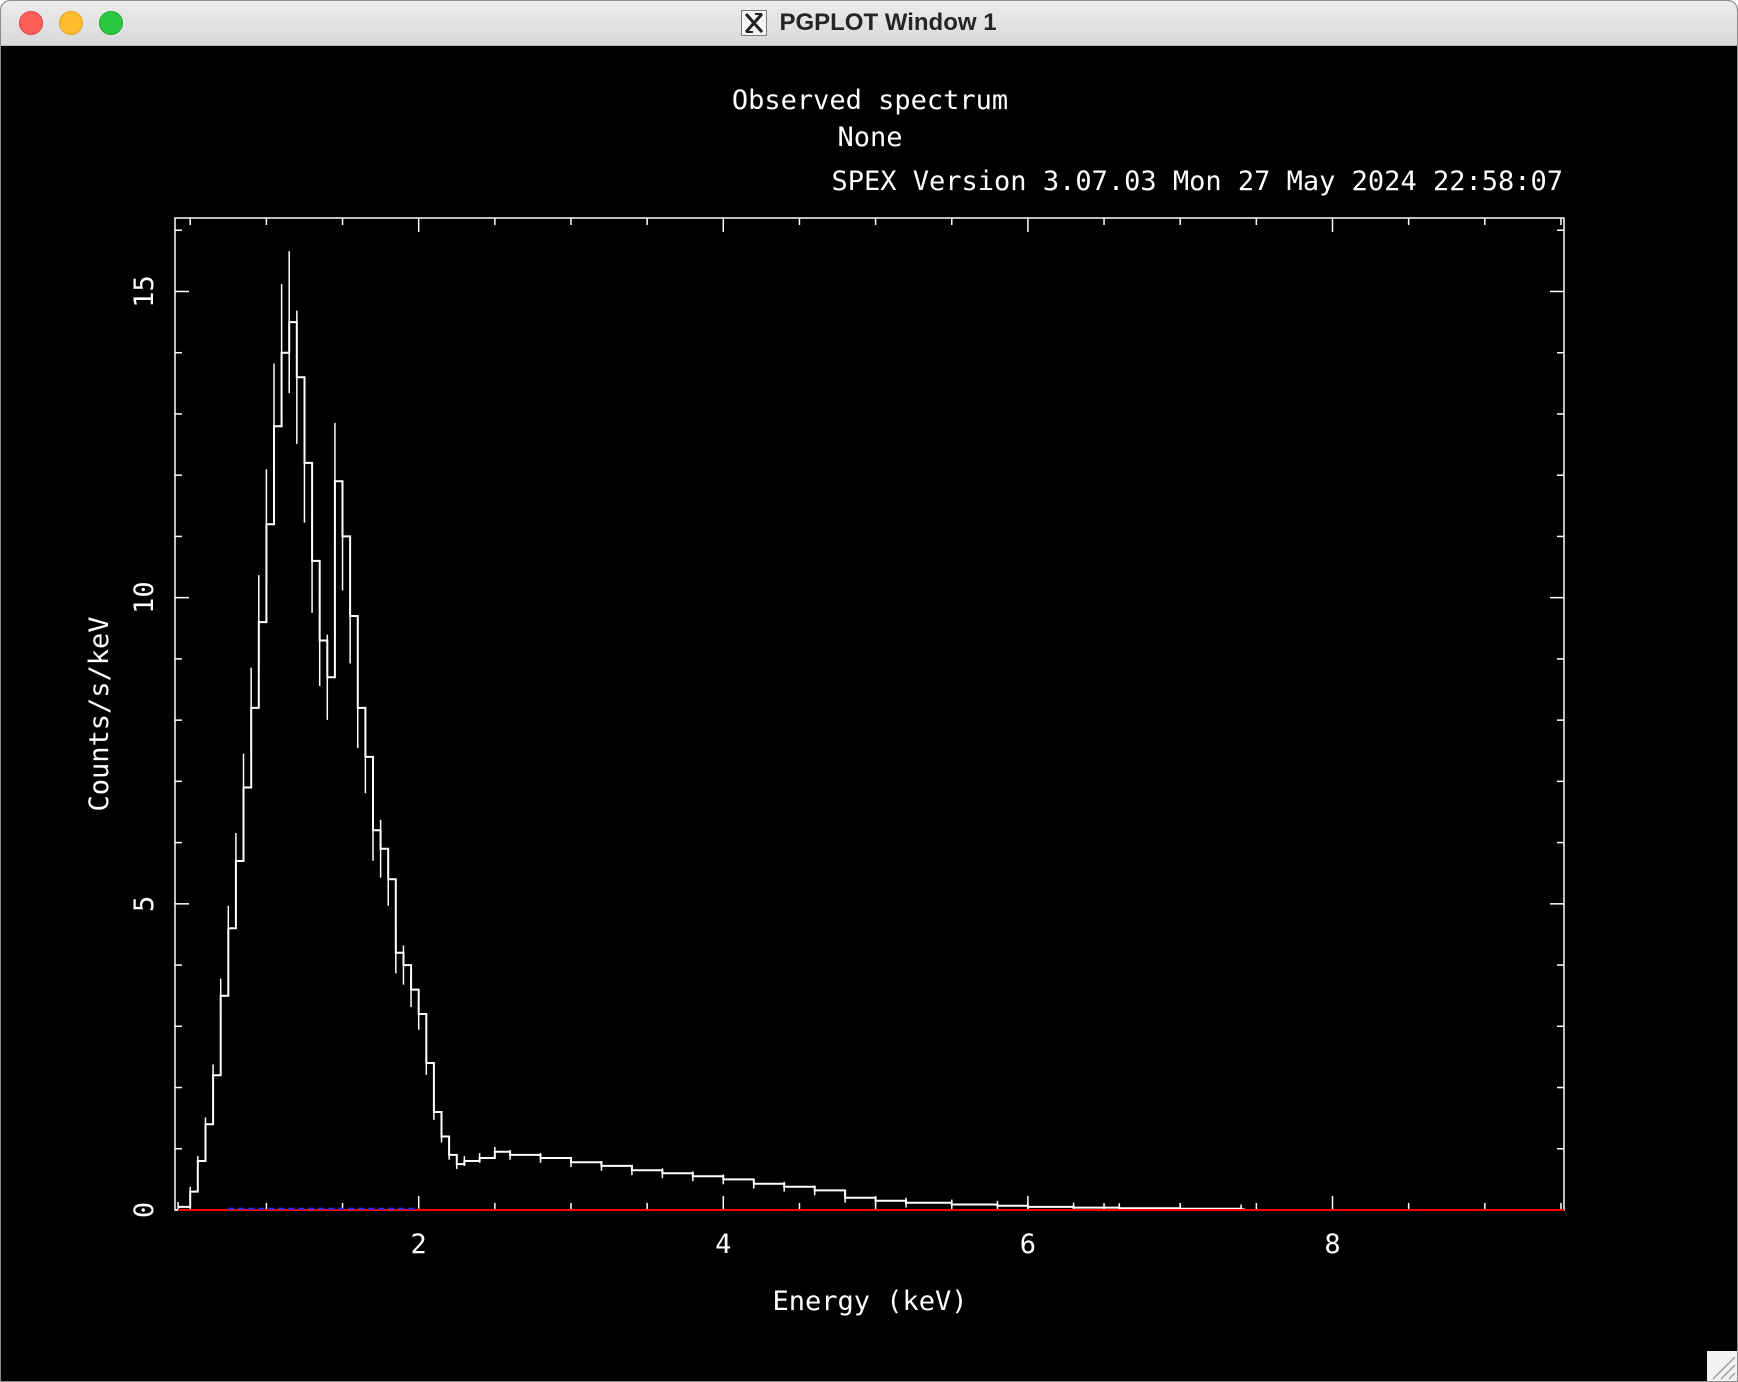  Describe the element at coordinates (869, 137) in the screenshot. I see `header-line2: None` at that location.